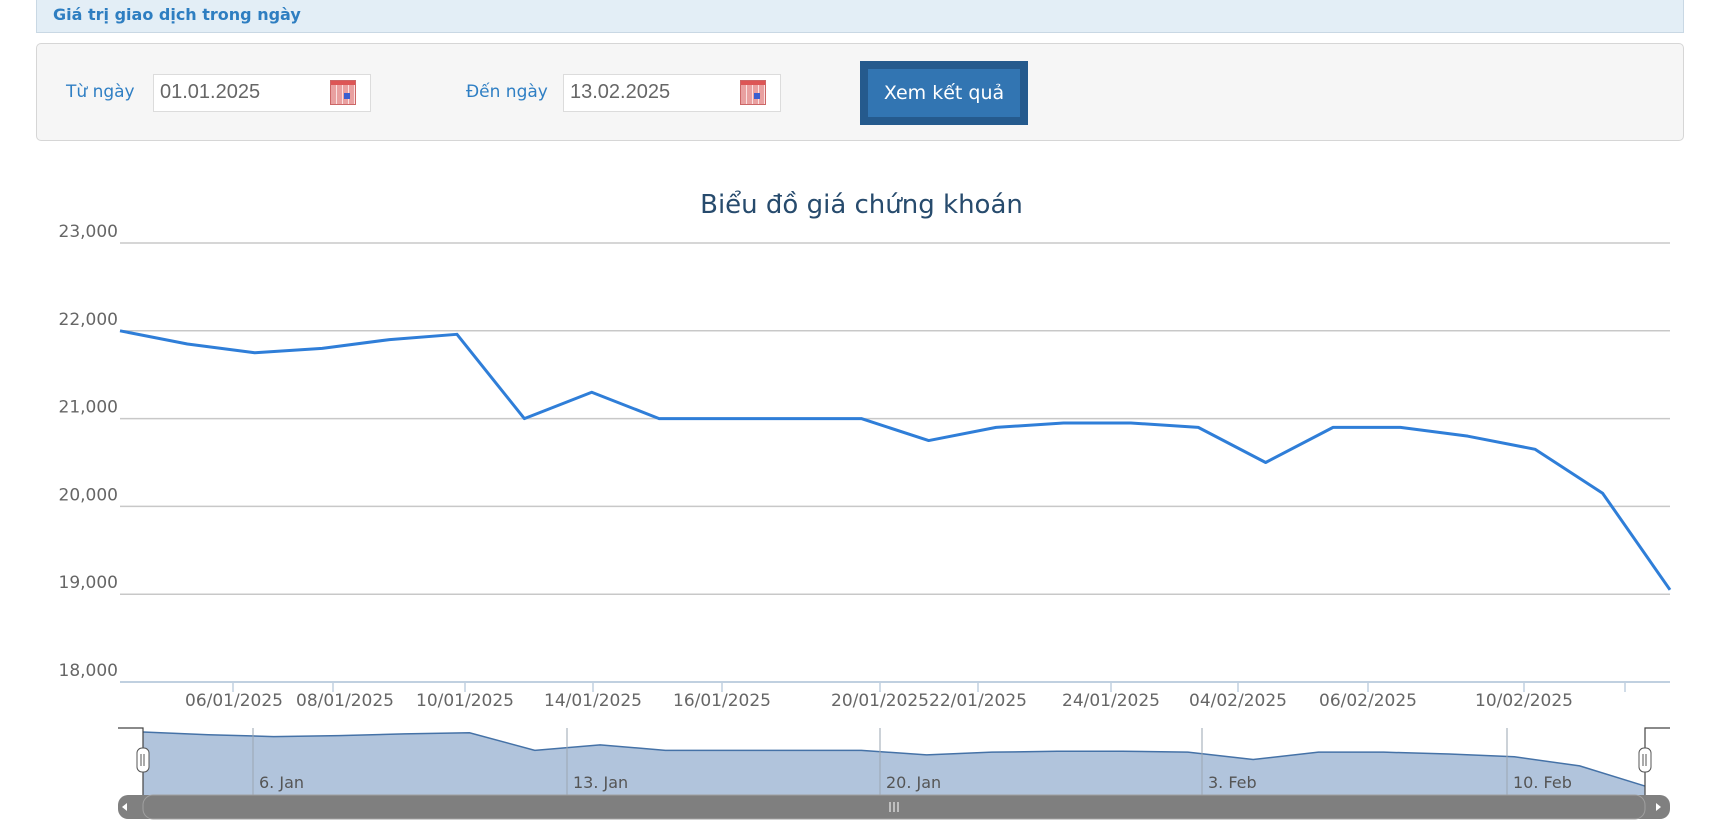 This screenshot has width=1715, height=837. Describe the element at coordinates (88, 583) in the screenshot. I see `svg-text: 19,000` at that location.